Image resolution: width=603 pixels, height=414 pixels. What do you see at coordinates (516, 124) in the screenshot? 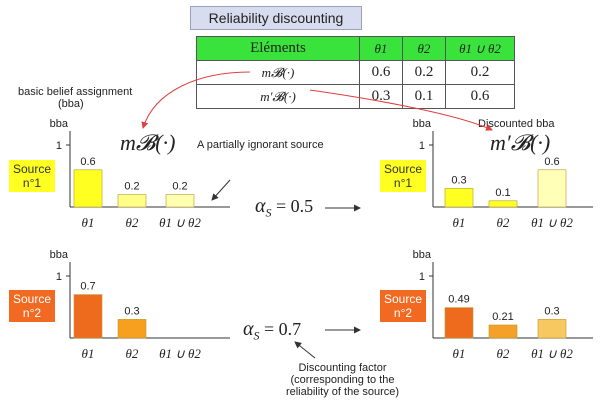
I see `discounted-bba-note: Discounted bba` at bounding box center [516, 124].